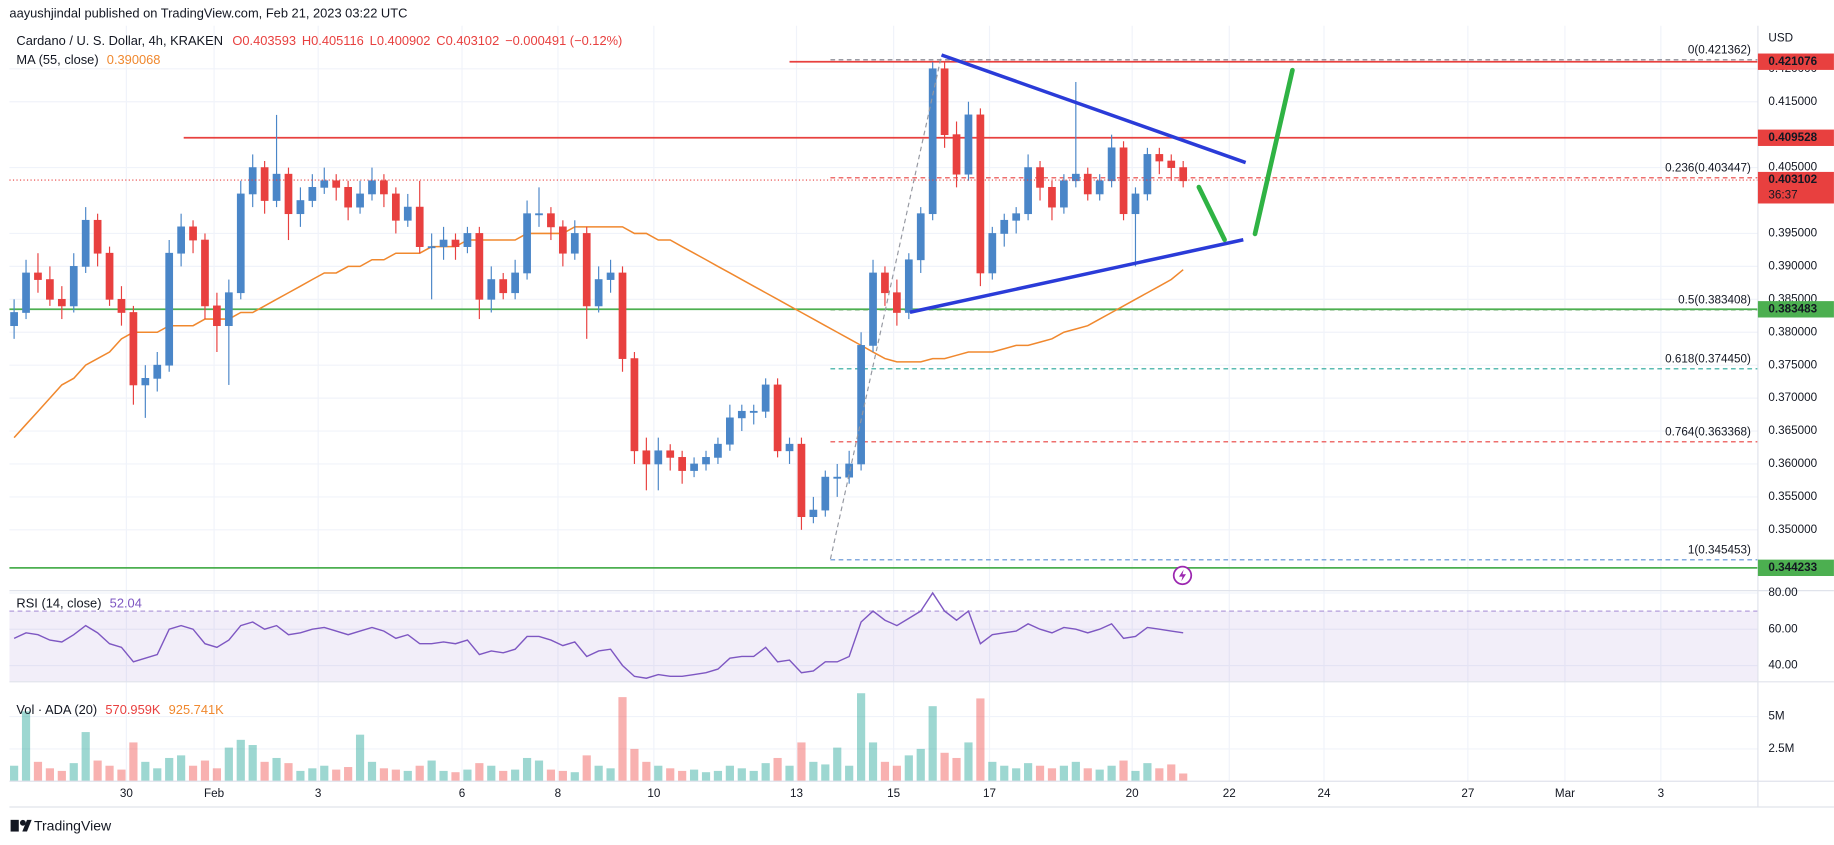  What do you see at coordinates (127, 793) in the screenshot?
I see `x-tick-label: 30` at bounding box center [127, 793].